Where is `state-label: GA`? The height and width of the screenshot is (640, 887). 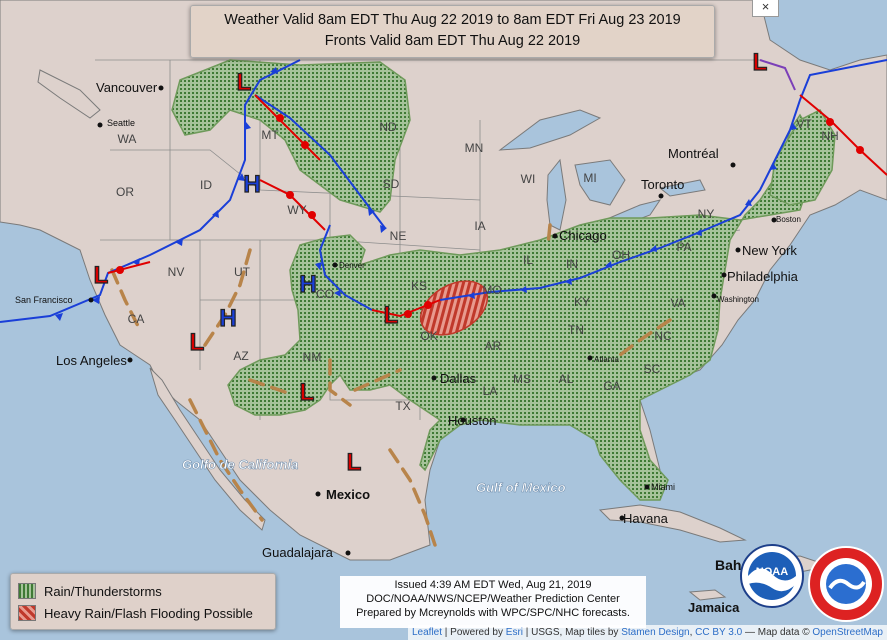
state-label: GA is located at coordinates (611, 386).